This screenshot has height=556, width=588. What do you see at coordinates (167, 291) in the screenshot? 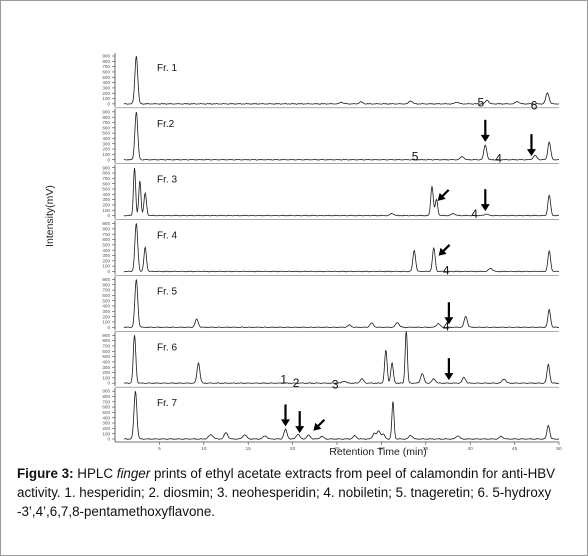
I see `fraction-label: Fr. 5` at bounding box center [167, 291].